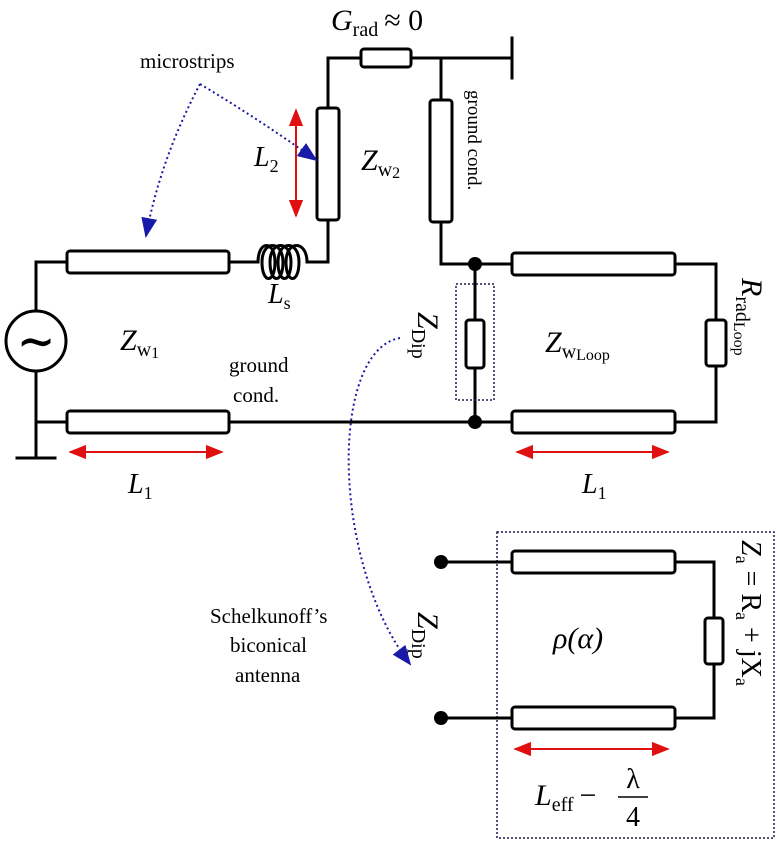 This screenshot has width=777, height=841. Describe the element at coordinates (716, 343) in the screenshot. I see `resistor-rrad-loop` at that location.